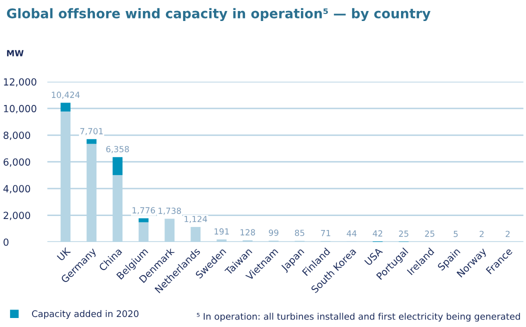 This screenshot has height=327, width=526. I want to click on legend-label: Capacity added in 2020, so click(85, 314).